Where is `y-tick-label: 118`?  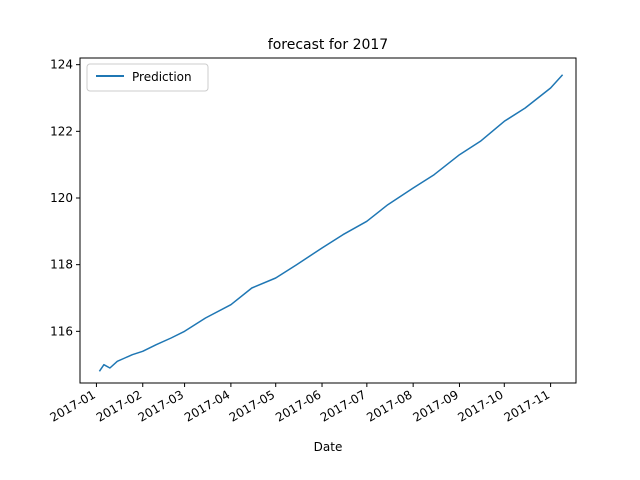
y-tick-label: 118 is located at coordinates (61, 265).